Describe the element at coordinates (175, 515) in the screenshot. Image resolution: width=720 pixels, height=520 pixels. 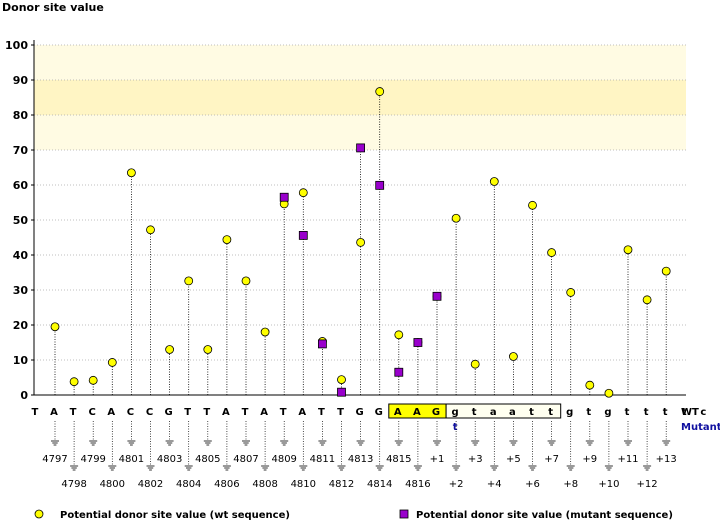
I see `legend-wt-label: Potential donor site value (wt sequence)` at that location.